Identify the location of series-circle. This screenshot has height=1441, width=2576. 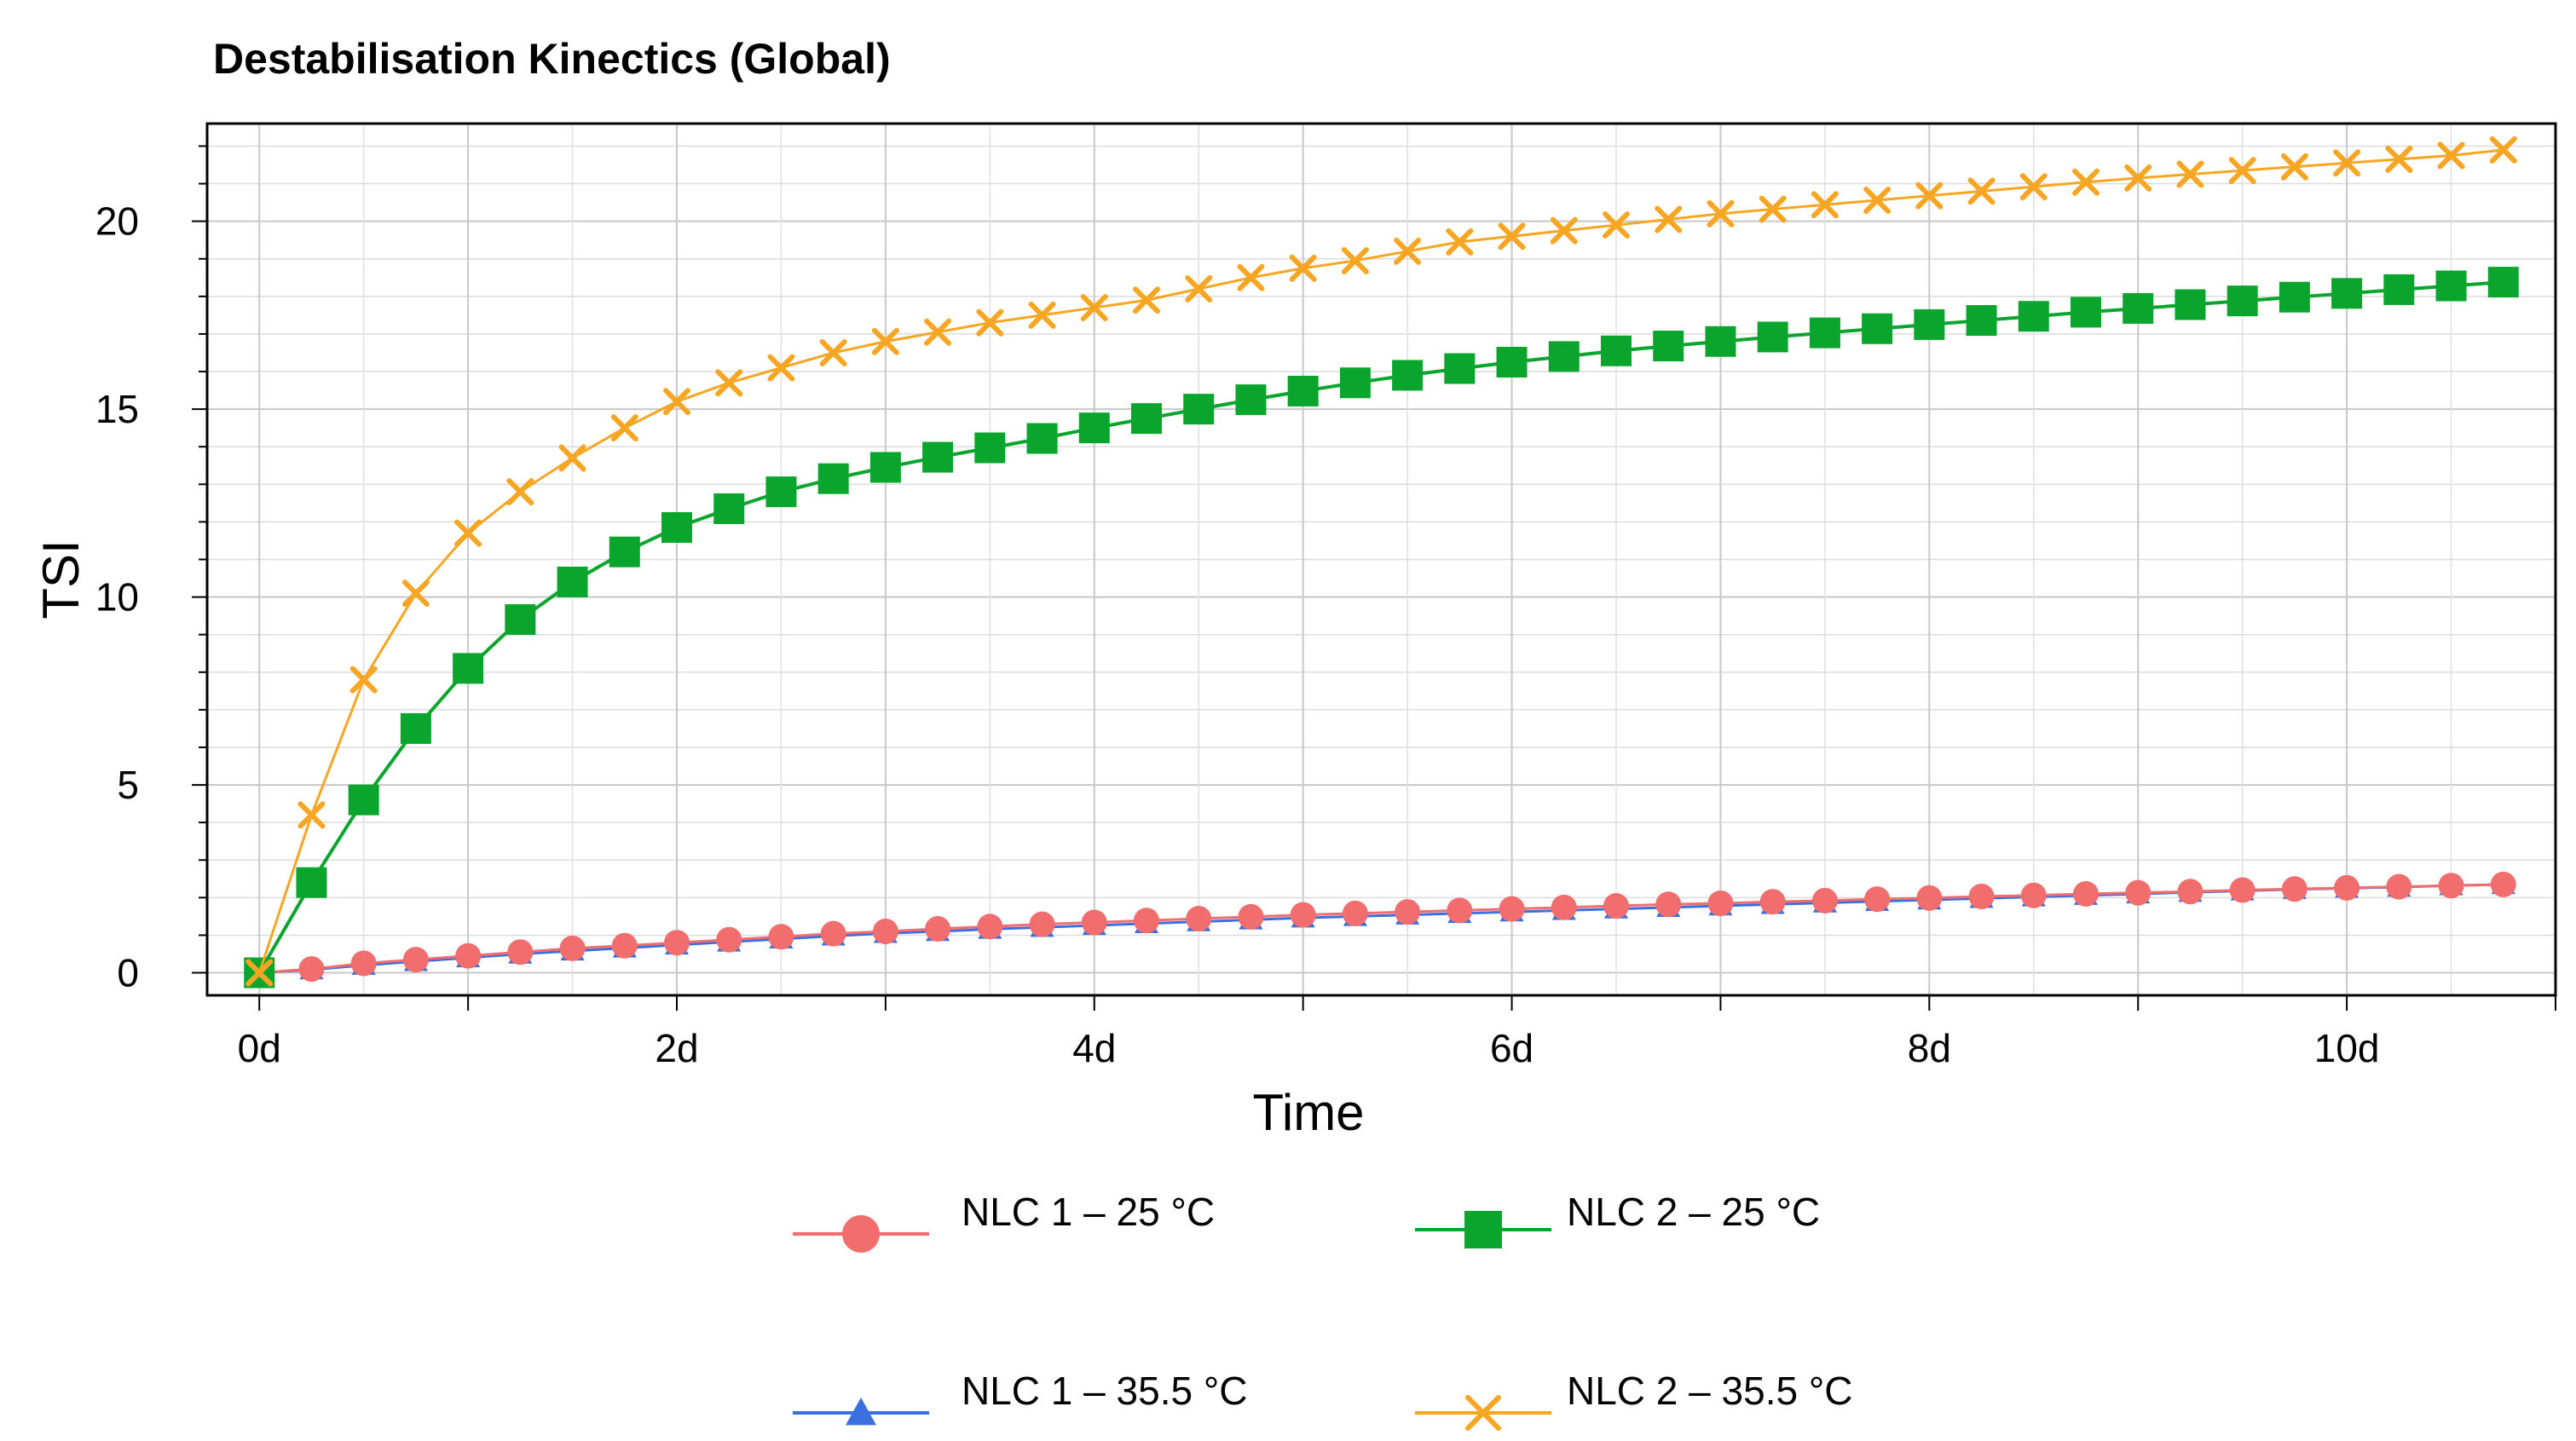
(1381, 928).